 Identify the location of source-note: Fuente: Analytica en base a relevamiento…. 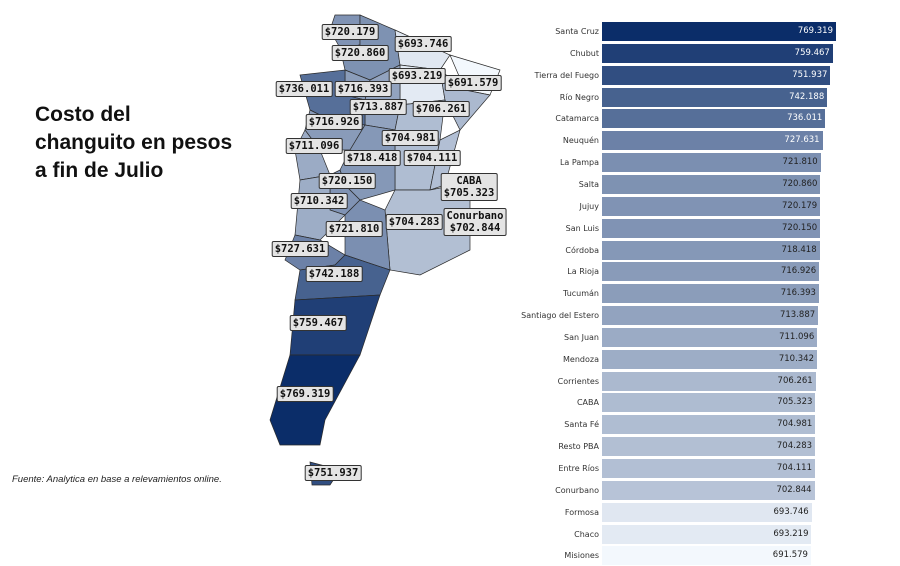
(117, 479).